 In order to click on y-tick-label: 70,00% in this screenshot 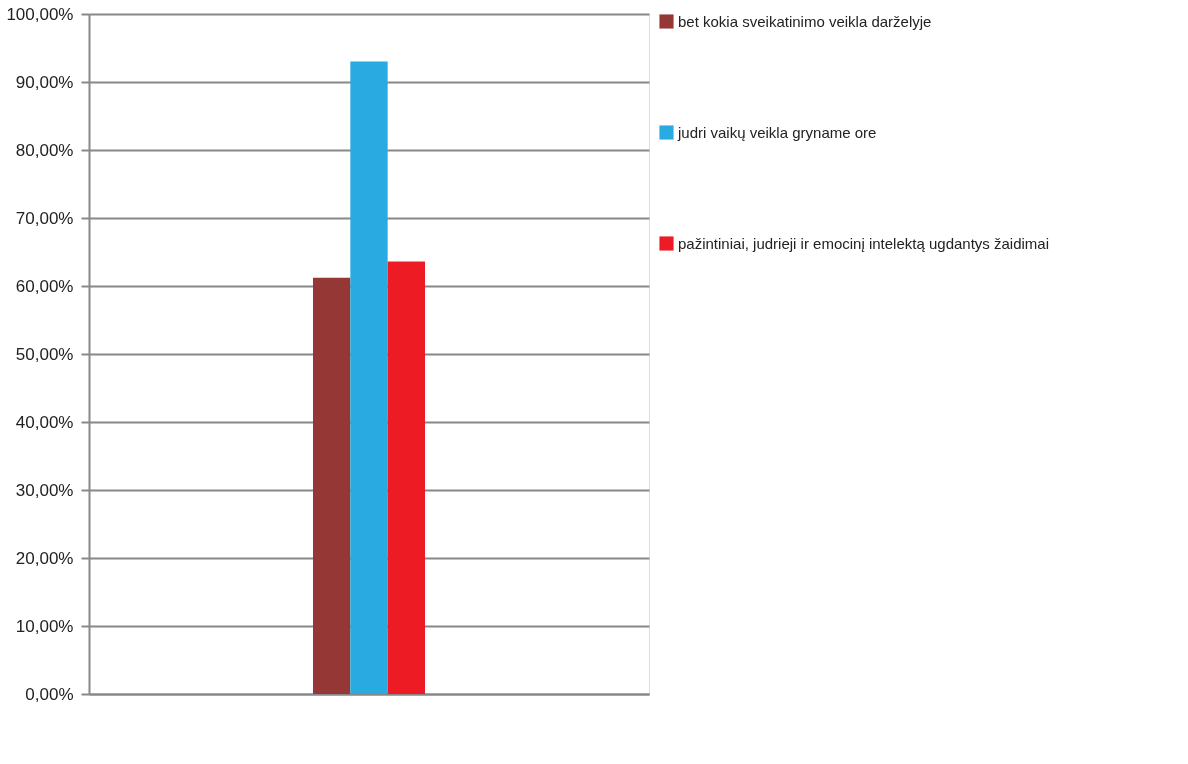, I will do `click(44, 218)`.